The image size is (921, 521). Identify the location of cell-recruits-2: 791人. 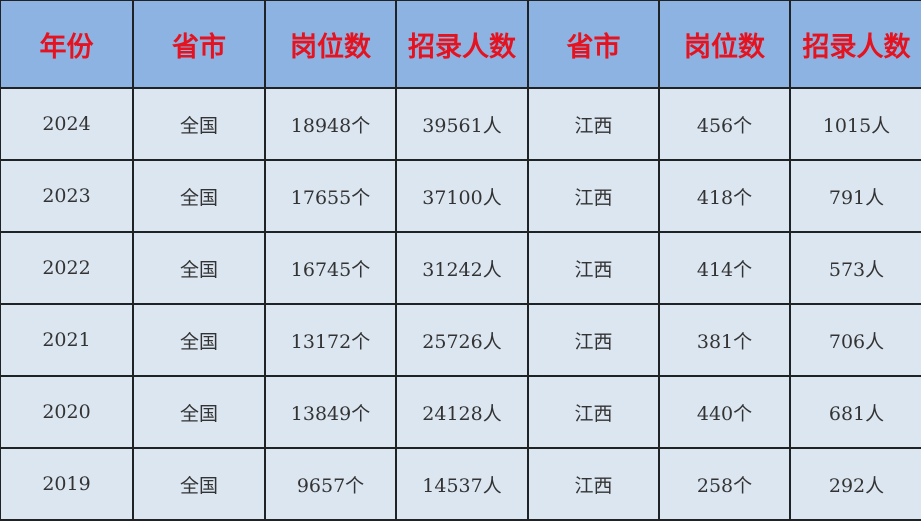
(855, 196).